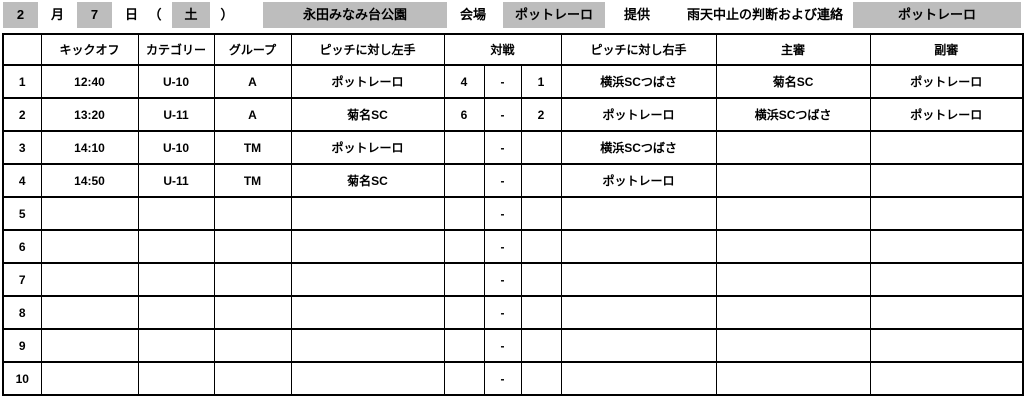  Describe the element at coordinates (22, 279) in the screenshot. I see `row-number-cell: 7` at that location.